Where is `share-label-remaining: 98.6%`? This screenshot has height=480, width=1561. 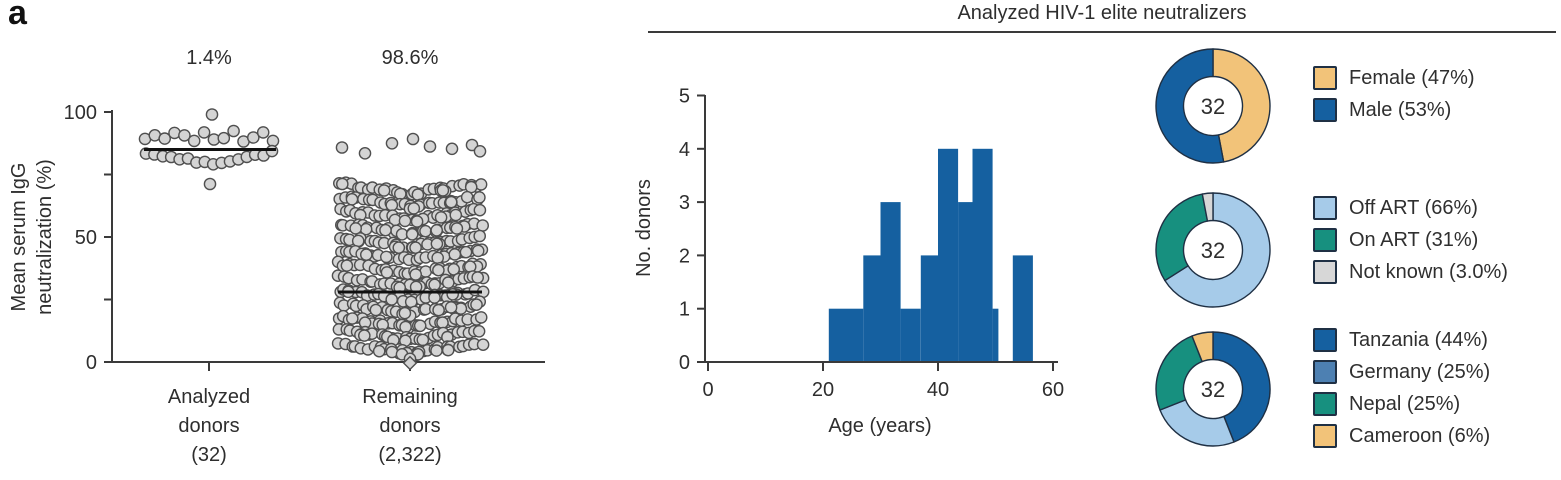
share-label-remaining: 98.6% is located at coordinates (410, 58).